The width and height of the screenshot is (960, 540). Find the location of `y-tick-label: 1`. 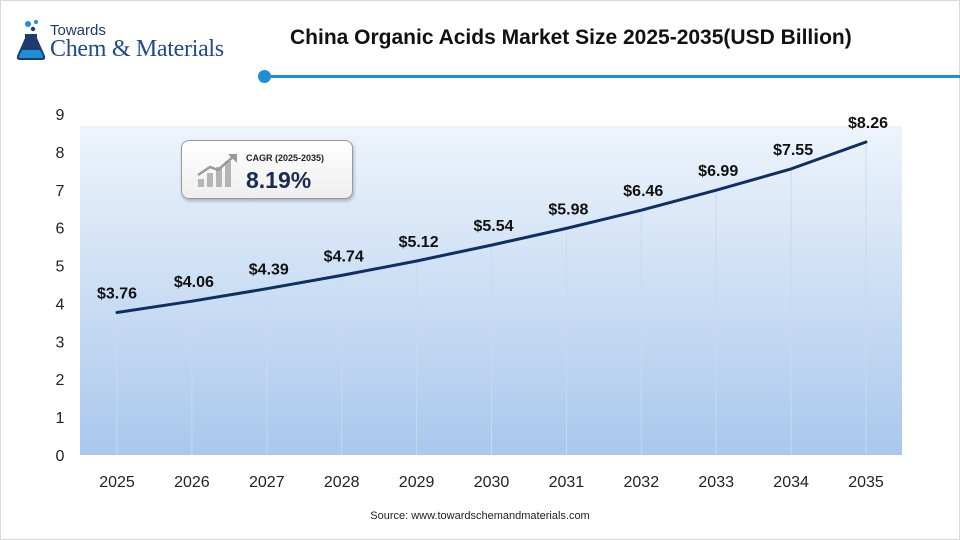

y-tick-label: 1 is located at coordinates (60, 418).